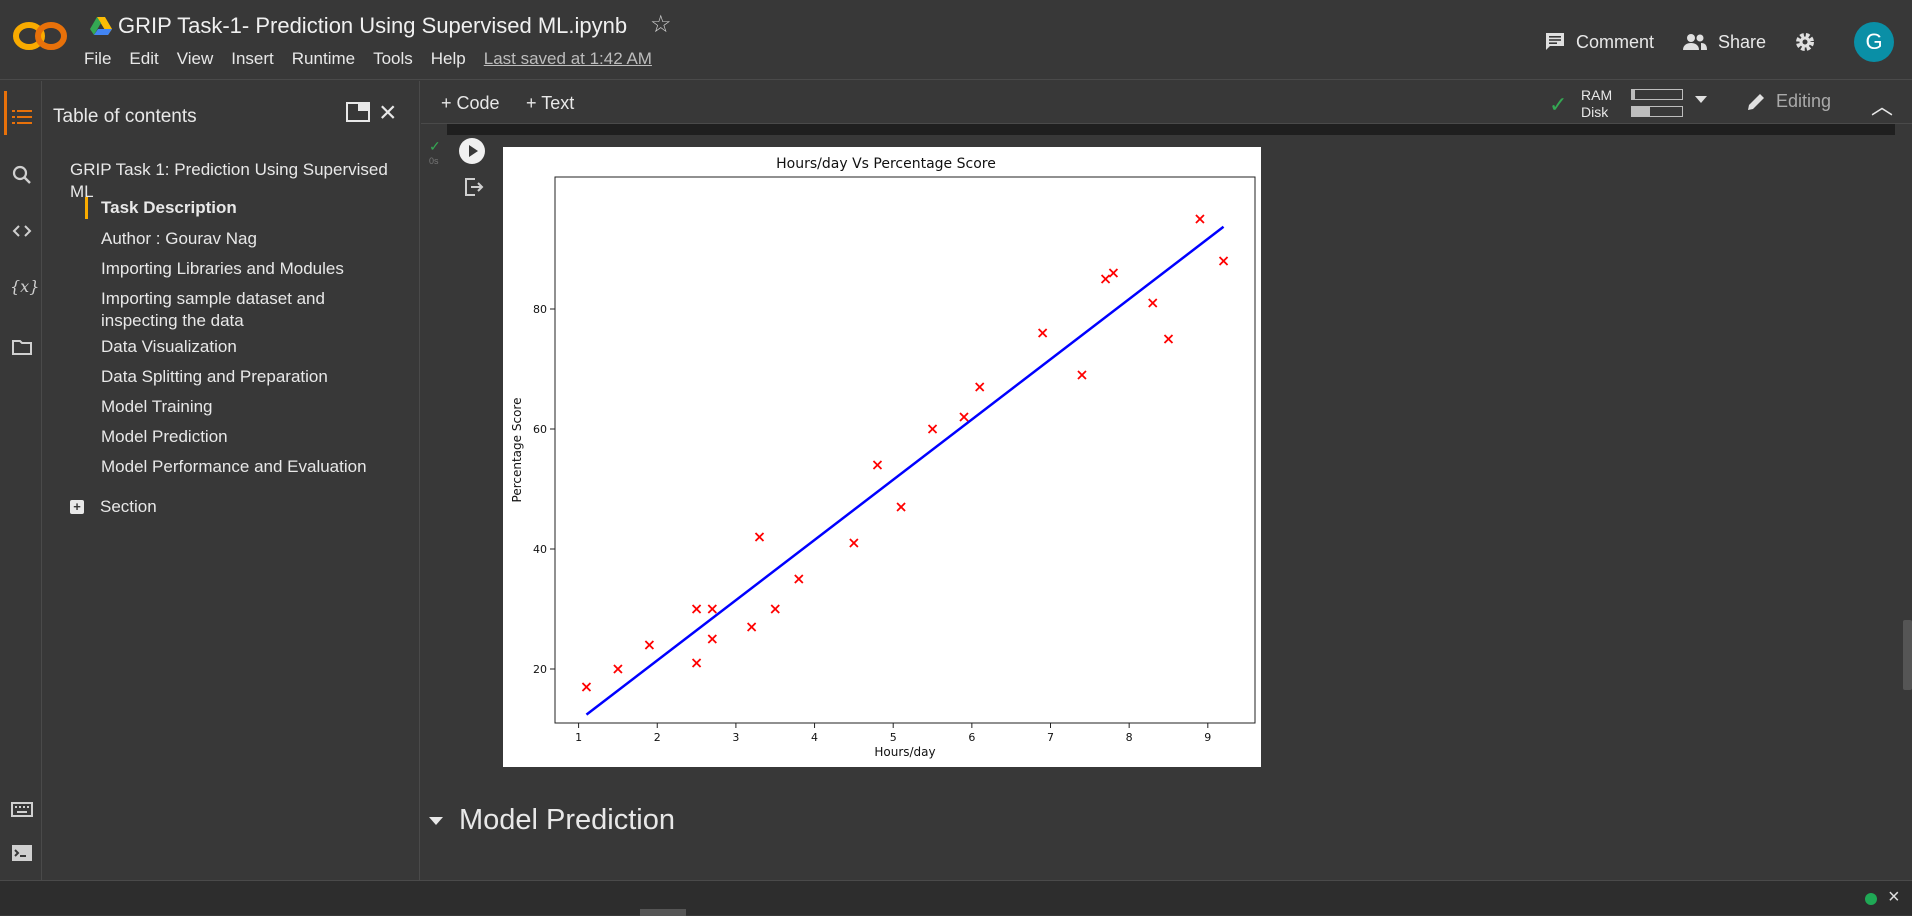 The height and width of the screenshot is (916, 1912). What do you see at coordinates (144, 58) in the screenshot?
I see `menu-edit: Edit` at bounding box center [144, 58].